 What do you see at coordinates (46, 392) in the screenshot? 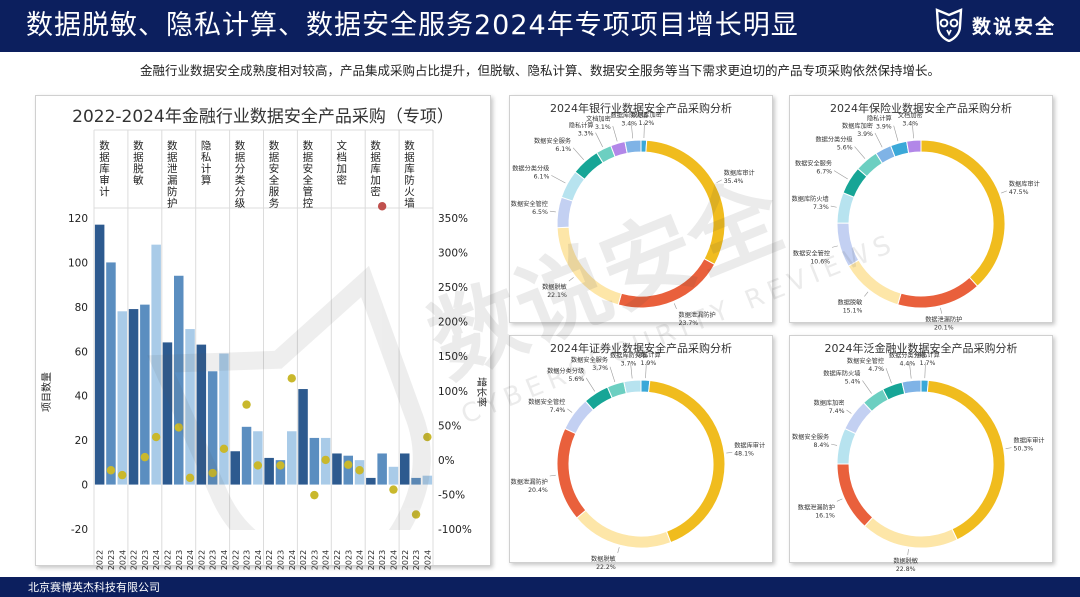
I see `y-axis-label: 项目数量` at bounding box center [46, 392].